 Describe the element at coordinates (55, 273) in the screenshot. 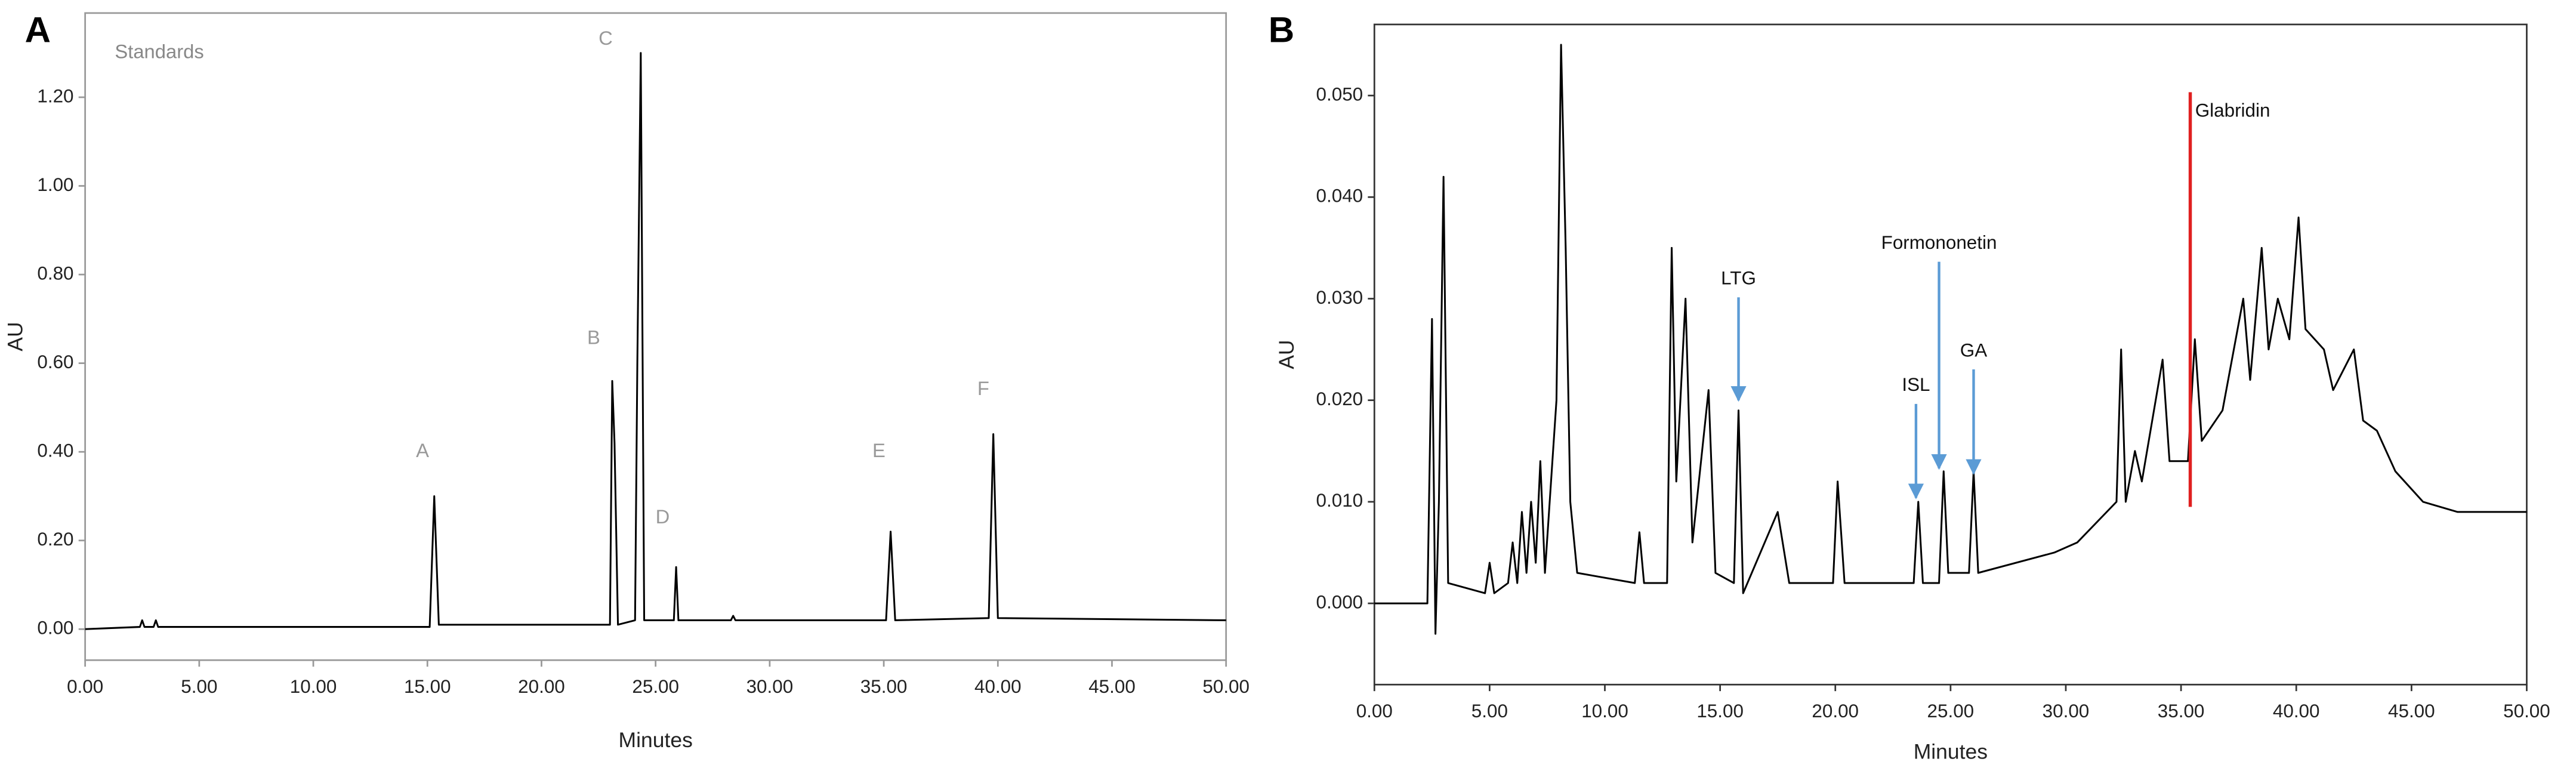

I see `y-tick-label: 0.80` at that location.